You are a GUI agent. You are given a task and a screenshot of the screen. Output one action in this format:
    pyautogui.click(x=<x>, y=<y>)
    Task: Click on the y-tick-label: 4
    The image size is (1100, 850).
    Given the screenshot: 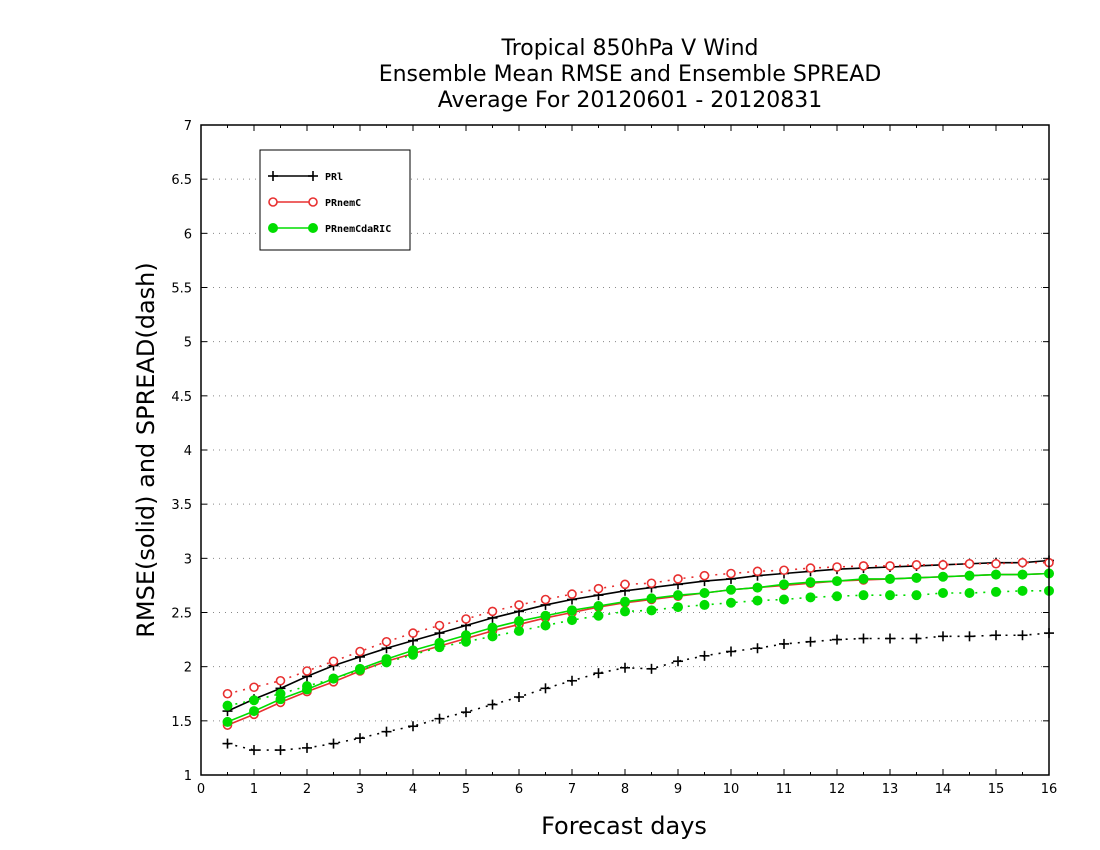 What is the action you would take?
    pyautogui.click(x=188, y=451)
    